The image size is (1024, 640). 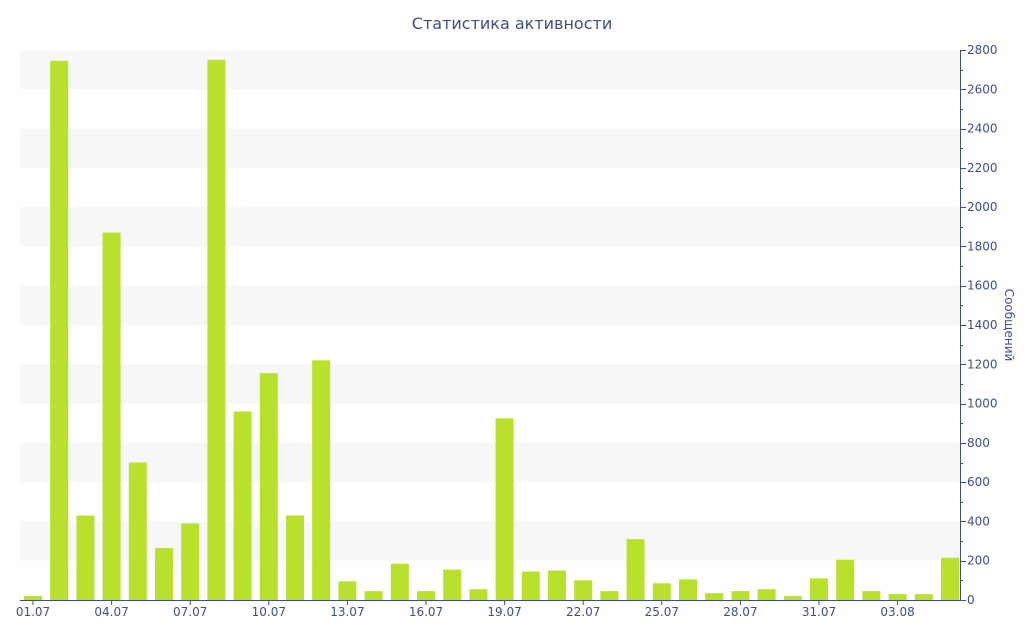 I want to click on y-tick-label: 600, so click(x=978, y=482).